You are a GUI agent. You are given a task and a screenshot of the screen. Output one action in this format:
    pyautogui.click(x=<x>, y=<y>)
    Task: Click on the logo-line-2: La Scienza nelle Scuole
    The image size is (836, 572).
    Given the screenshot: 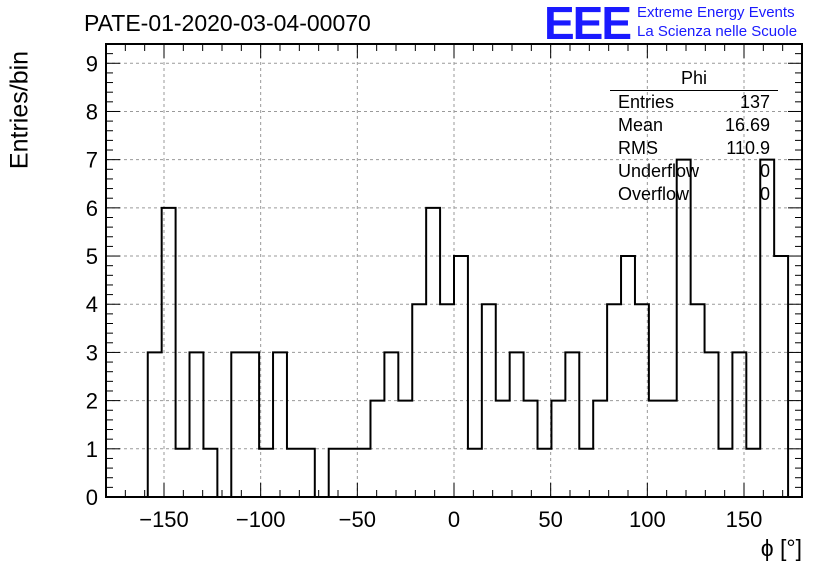 What is the action you would take?
    pyautogui.click(x=717, y=31)
    